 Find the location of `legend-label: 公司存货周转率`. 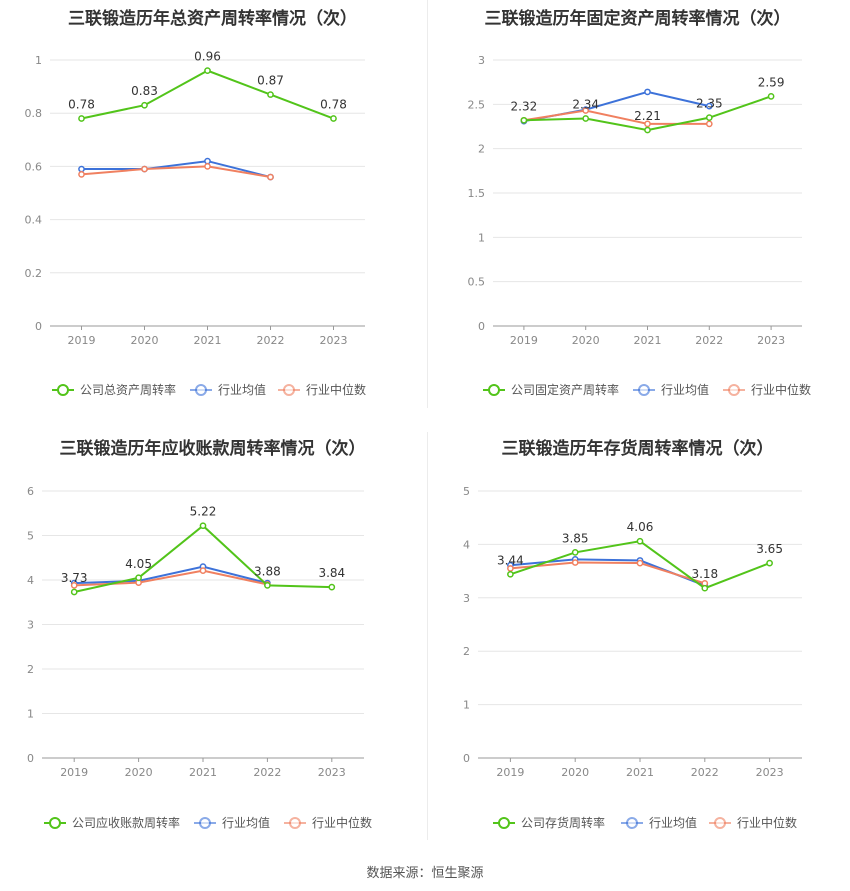

legend-label: 公司存货周转率 is located at coordinates (563, 822).